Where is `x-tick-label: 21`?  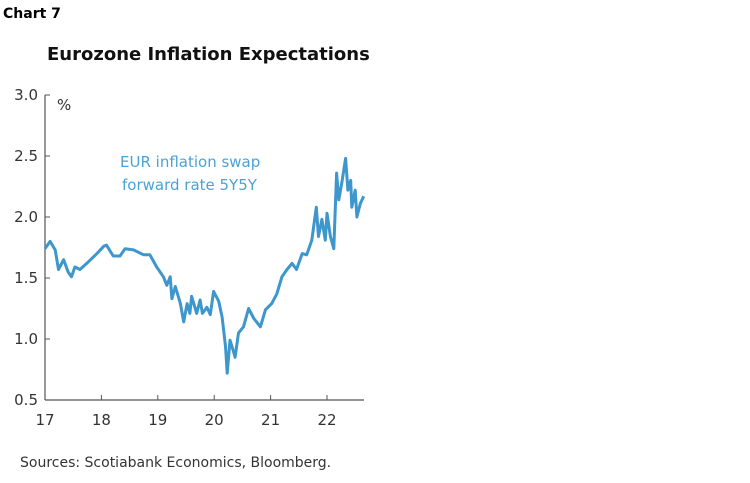
x-tick-label: 21 is located at coordinates (270, 420).